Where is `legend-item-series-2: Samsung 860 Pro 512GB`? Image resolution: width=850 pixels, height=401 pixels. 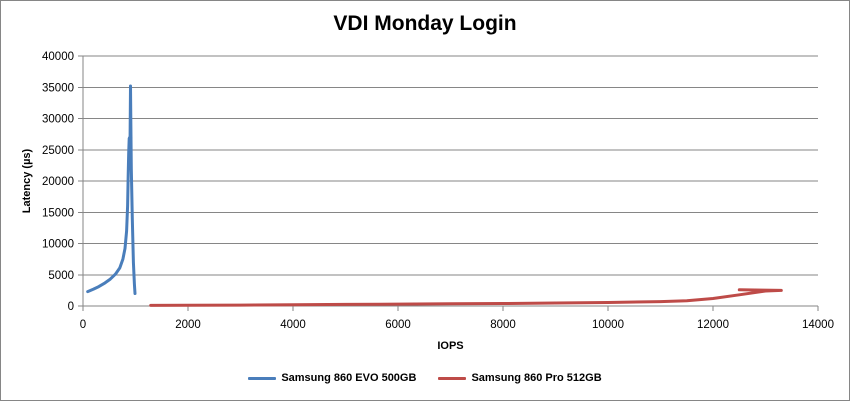 legend-item-series-2: Samsung 860 Pro 512GB is located at coordinates (520, 378).